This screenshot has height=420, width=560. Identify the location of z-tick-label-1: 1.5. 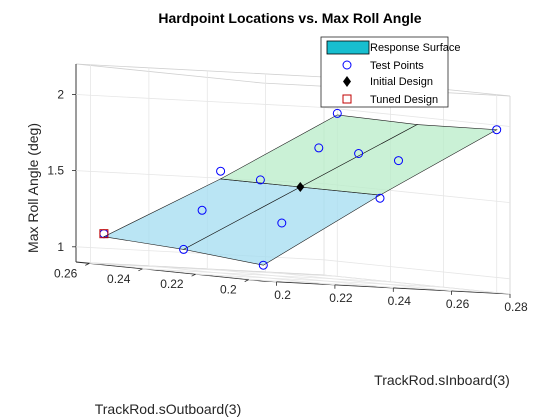
(55, 171).